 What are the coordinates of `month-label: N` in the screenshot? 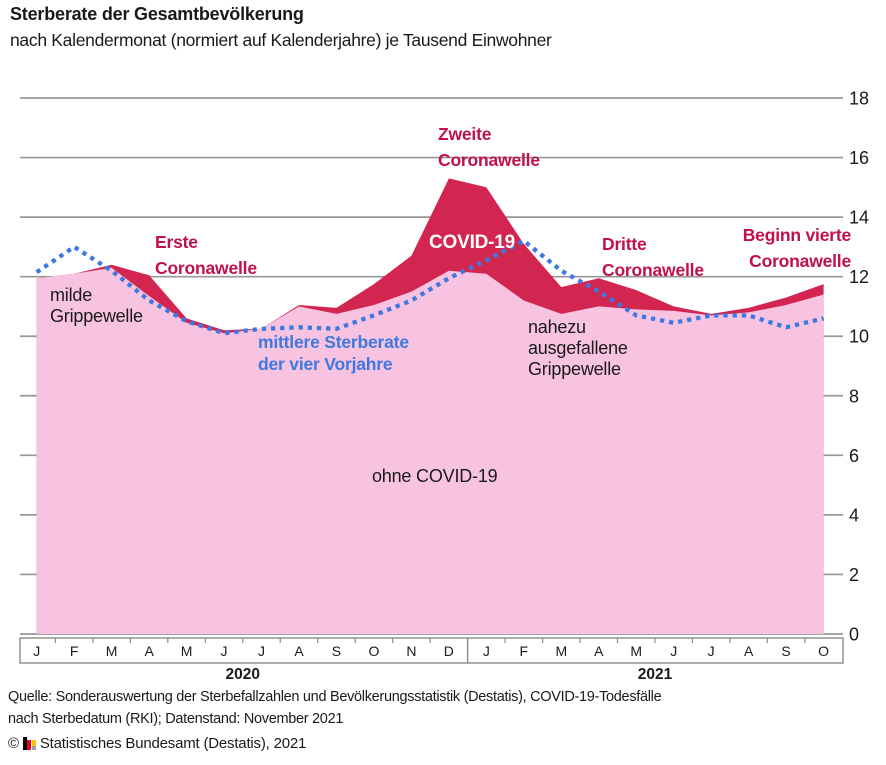 It's located at (411, 651).